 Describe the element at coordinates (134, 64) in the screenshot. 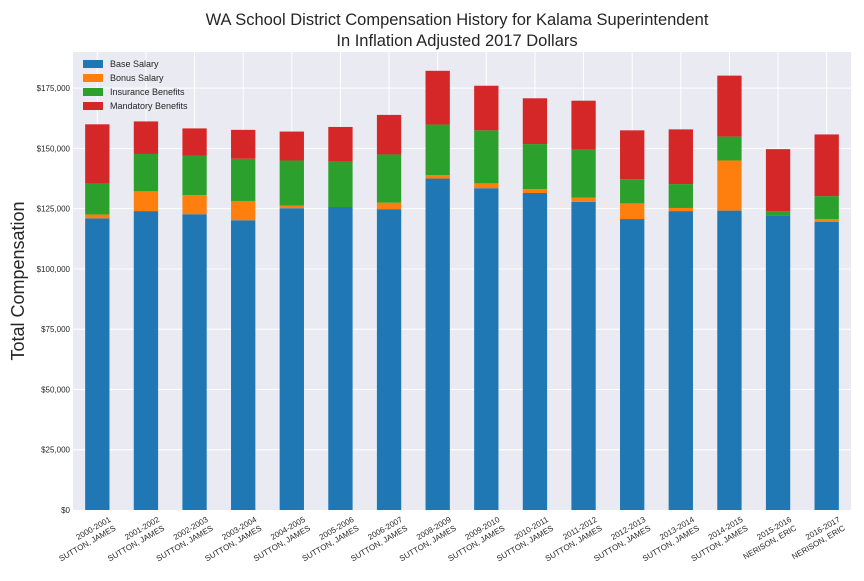

I see `legend-label: Base Salary` at that location.